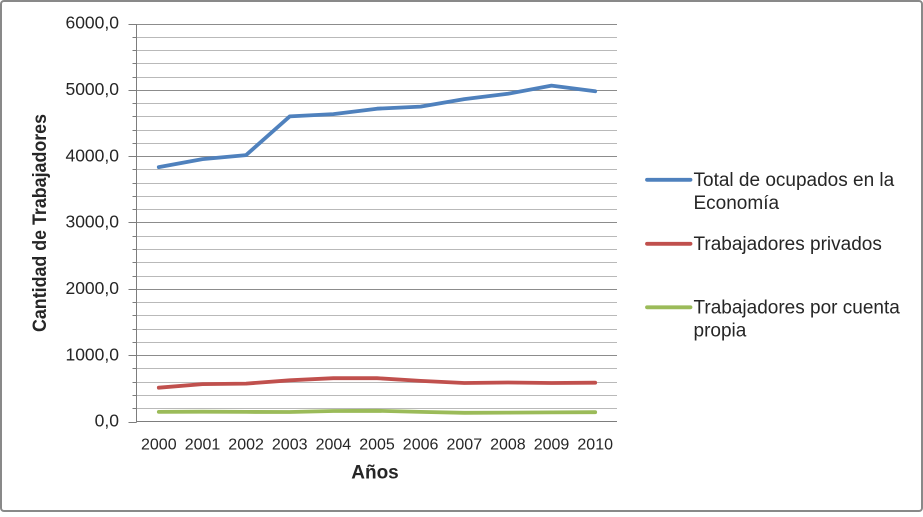 The width and height of the screenshot is (923, 517). Describe the element at coordinates (92, 222) in the screenshot. I see `svg-text: 3000,0` at that location.